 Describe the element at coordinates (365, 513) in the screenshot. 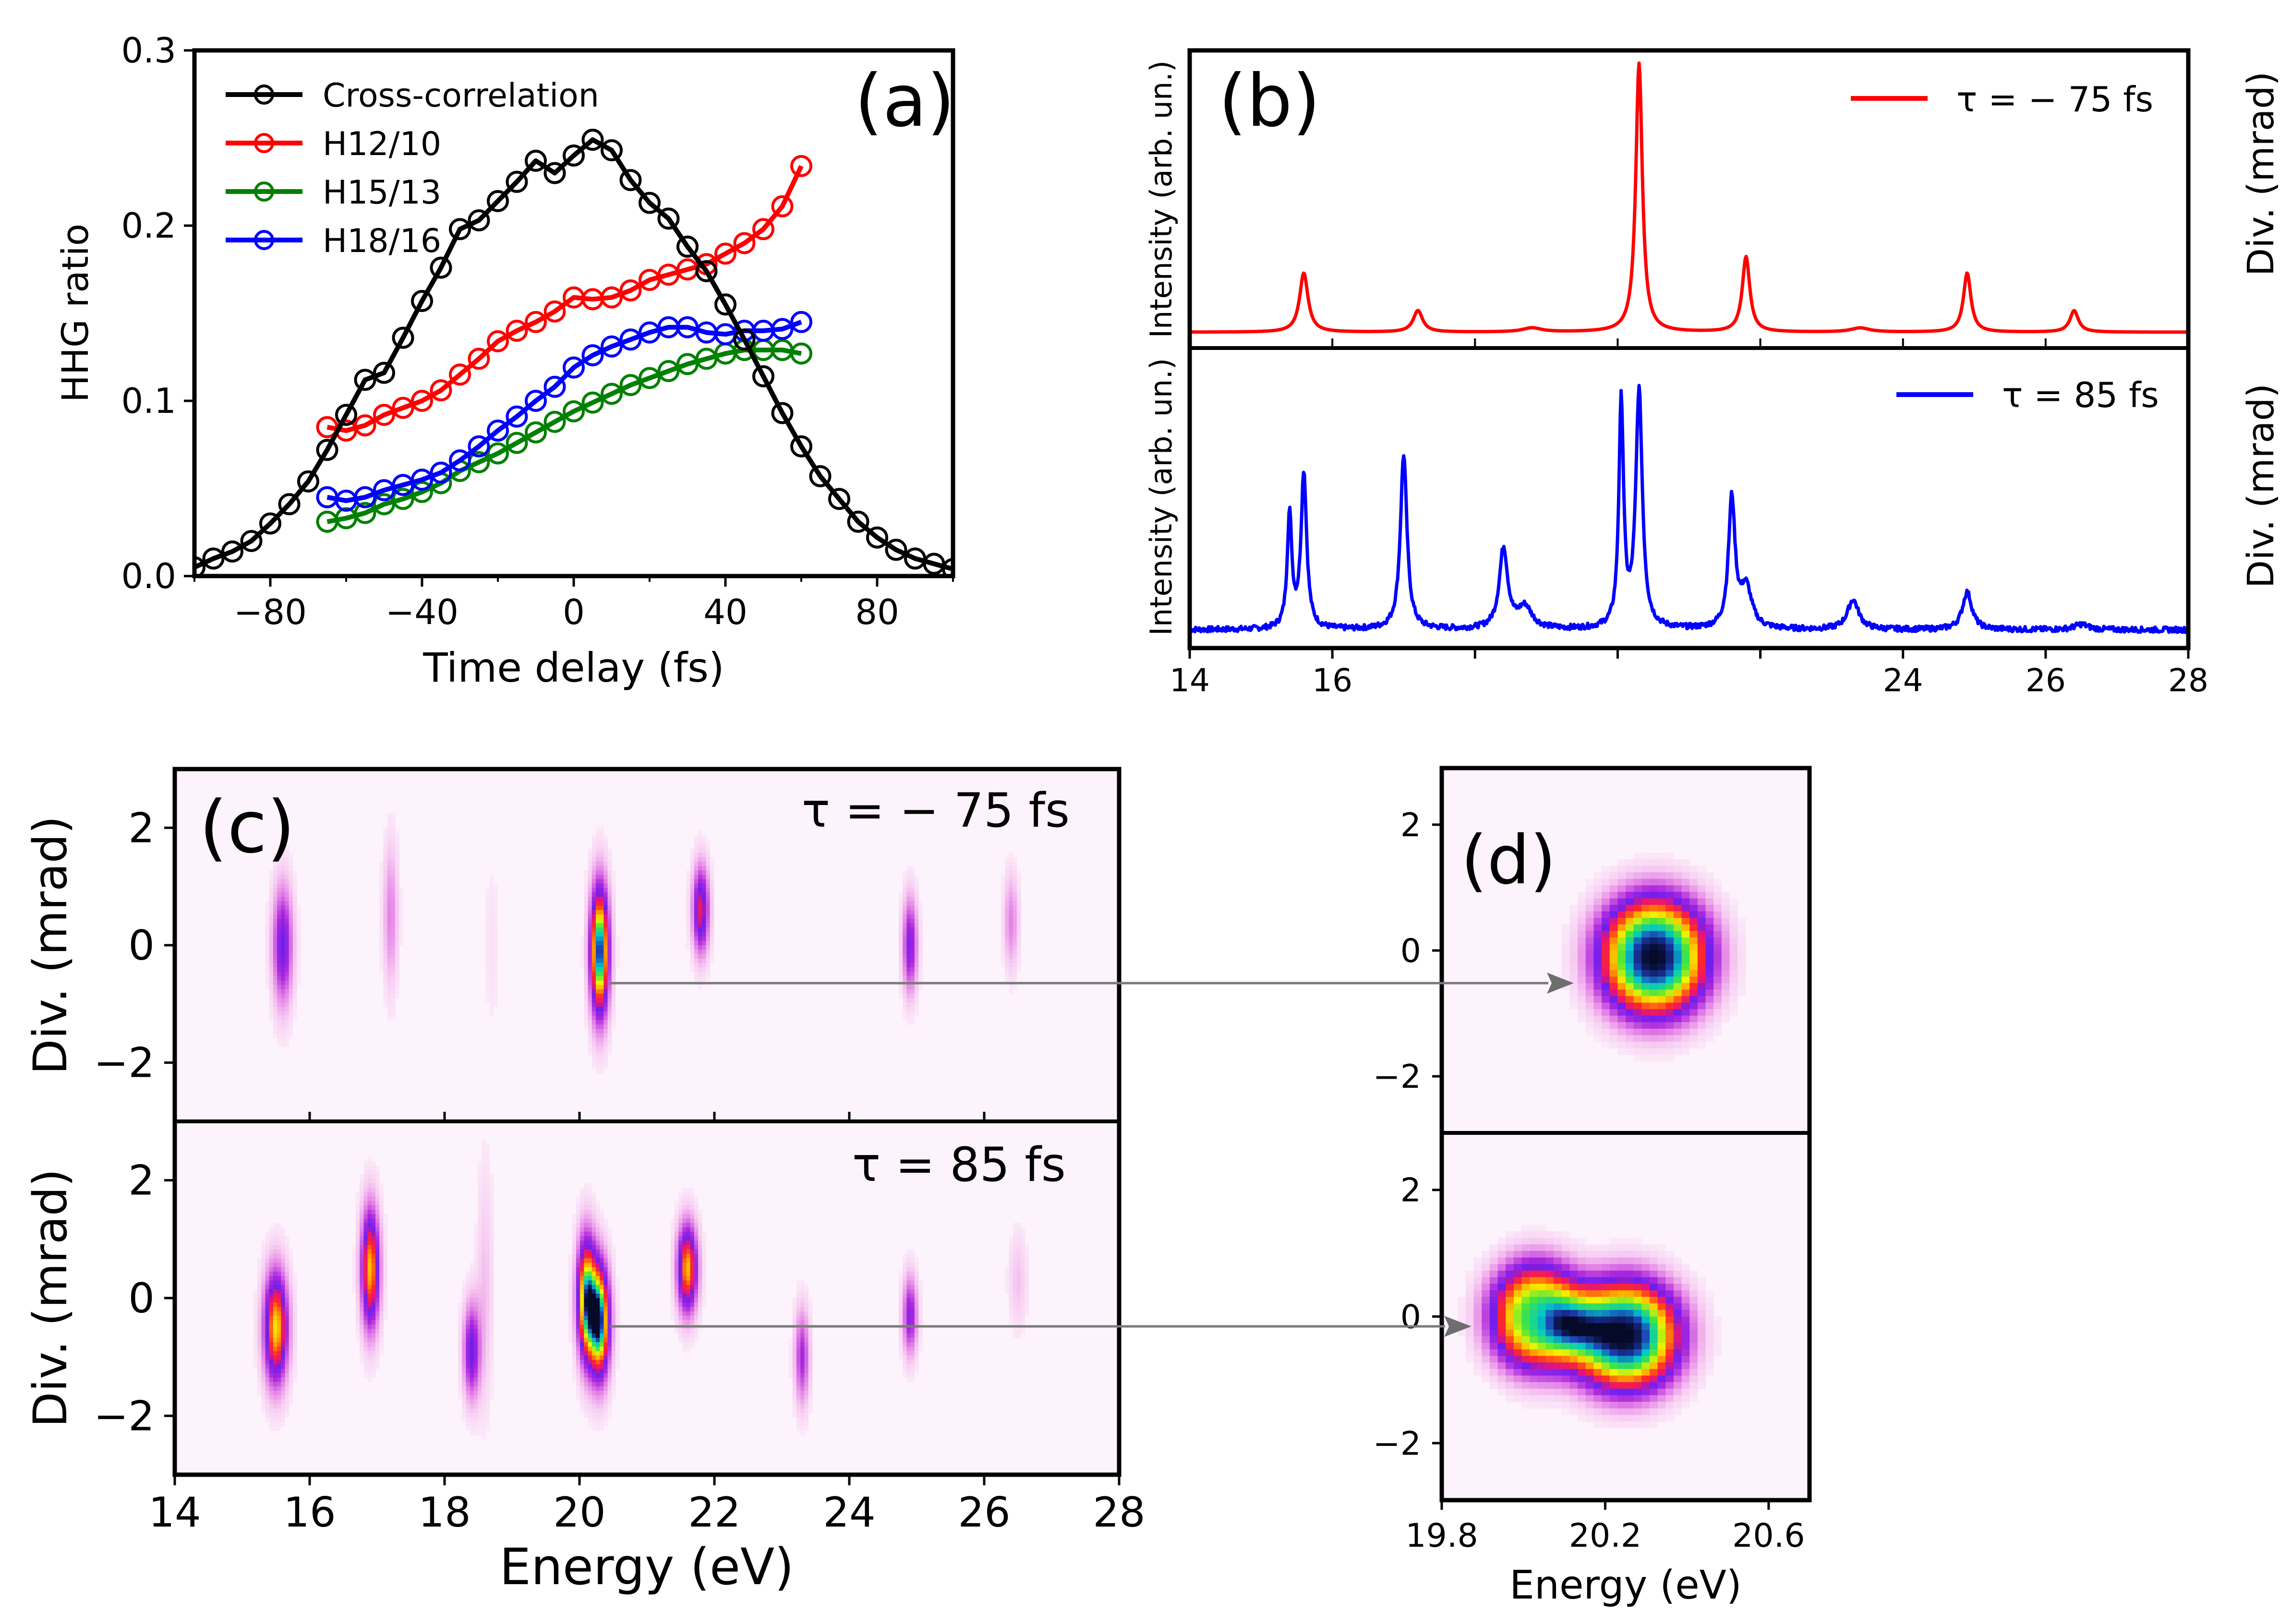

I see `series-2-point` at that location.